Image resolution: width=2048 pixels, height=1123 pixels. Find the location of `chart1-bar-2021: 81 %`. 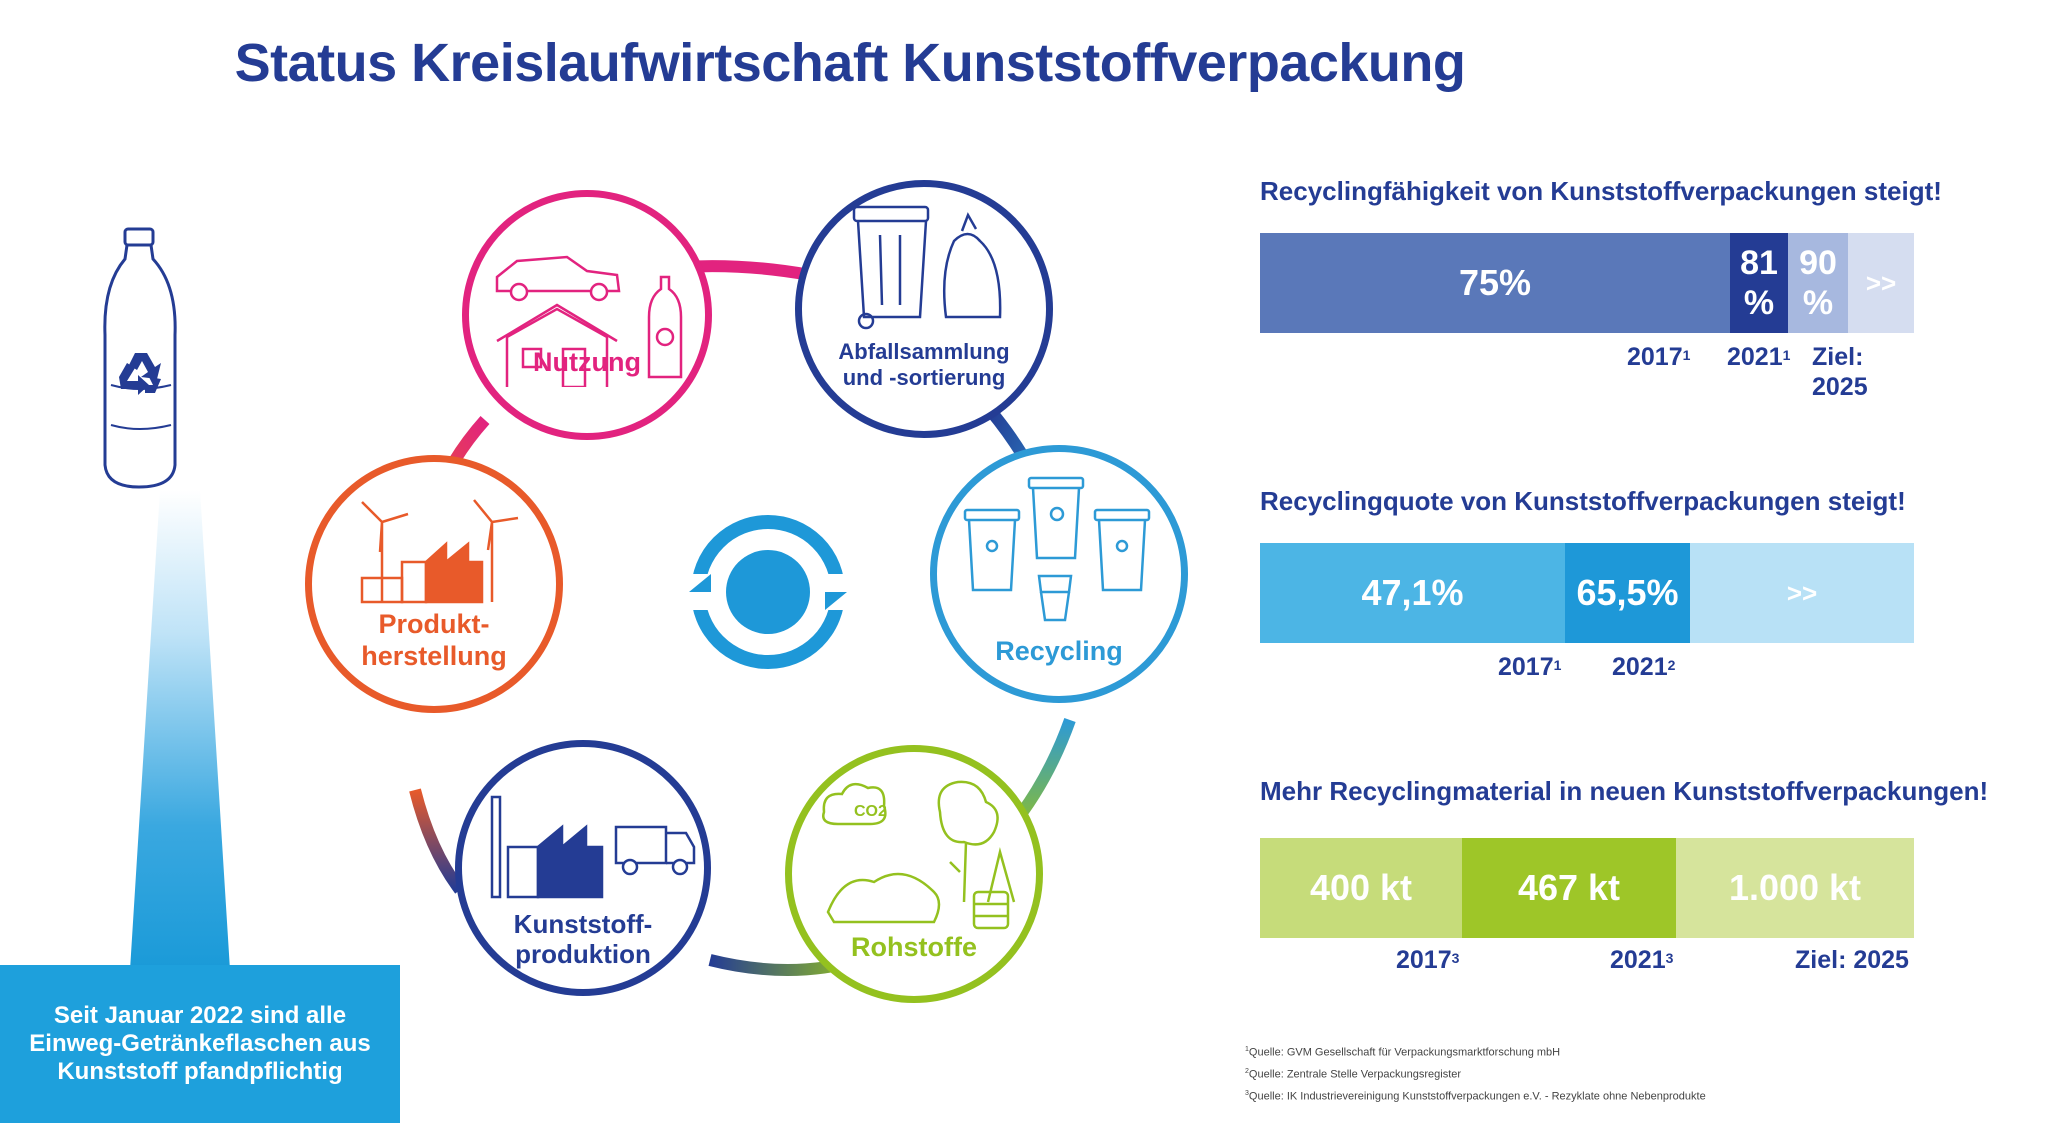

chart1-bar-2021: 81 % is located at coordinates (1759, 283).